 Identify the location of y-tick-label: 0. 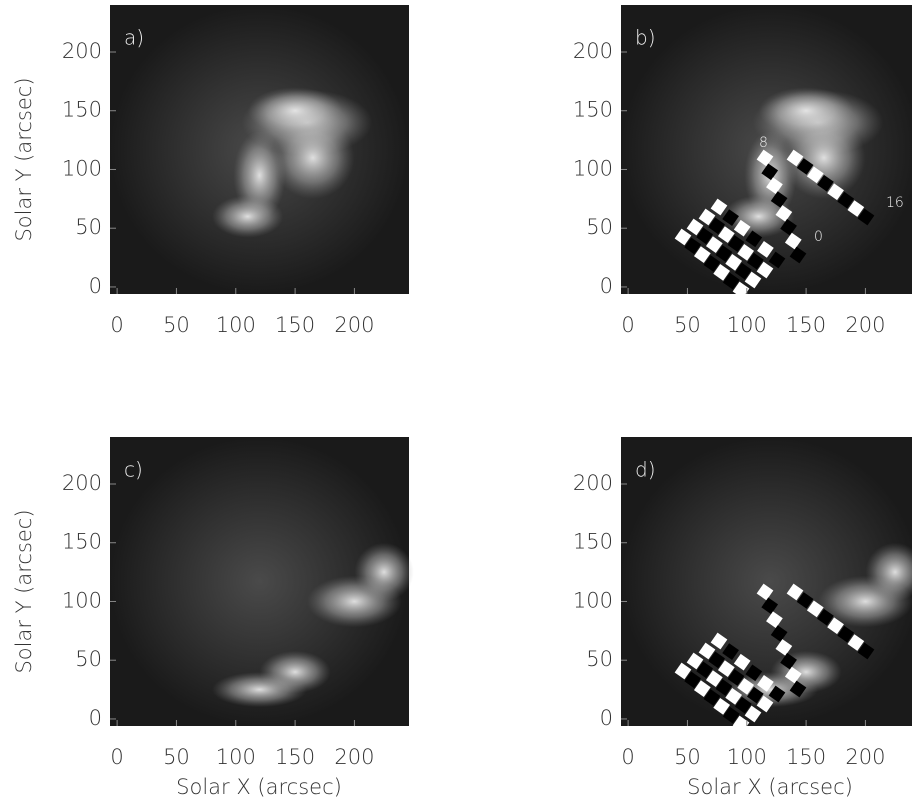
(606, 718).